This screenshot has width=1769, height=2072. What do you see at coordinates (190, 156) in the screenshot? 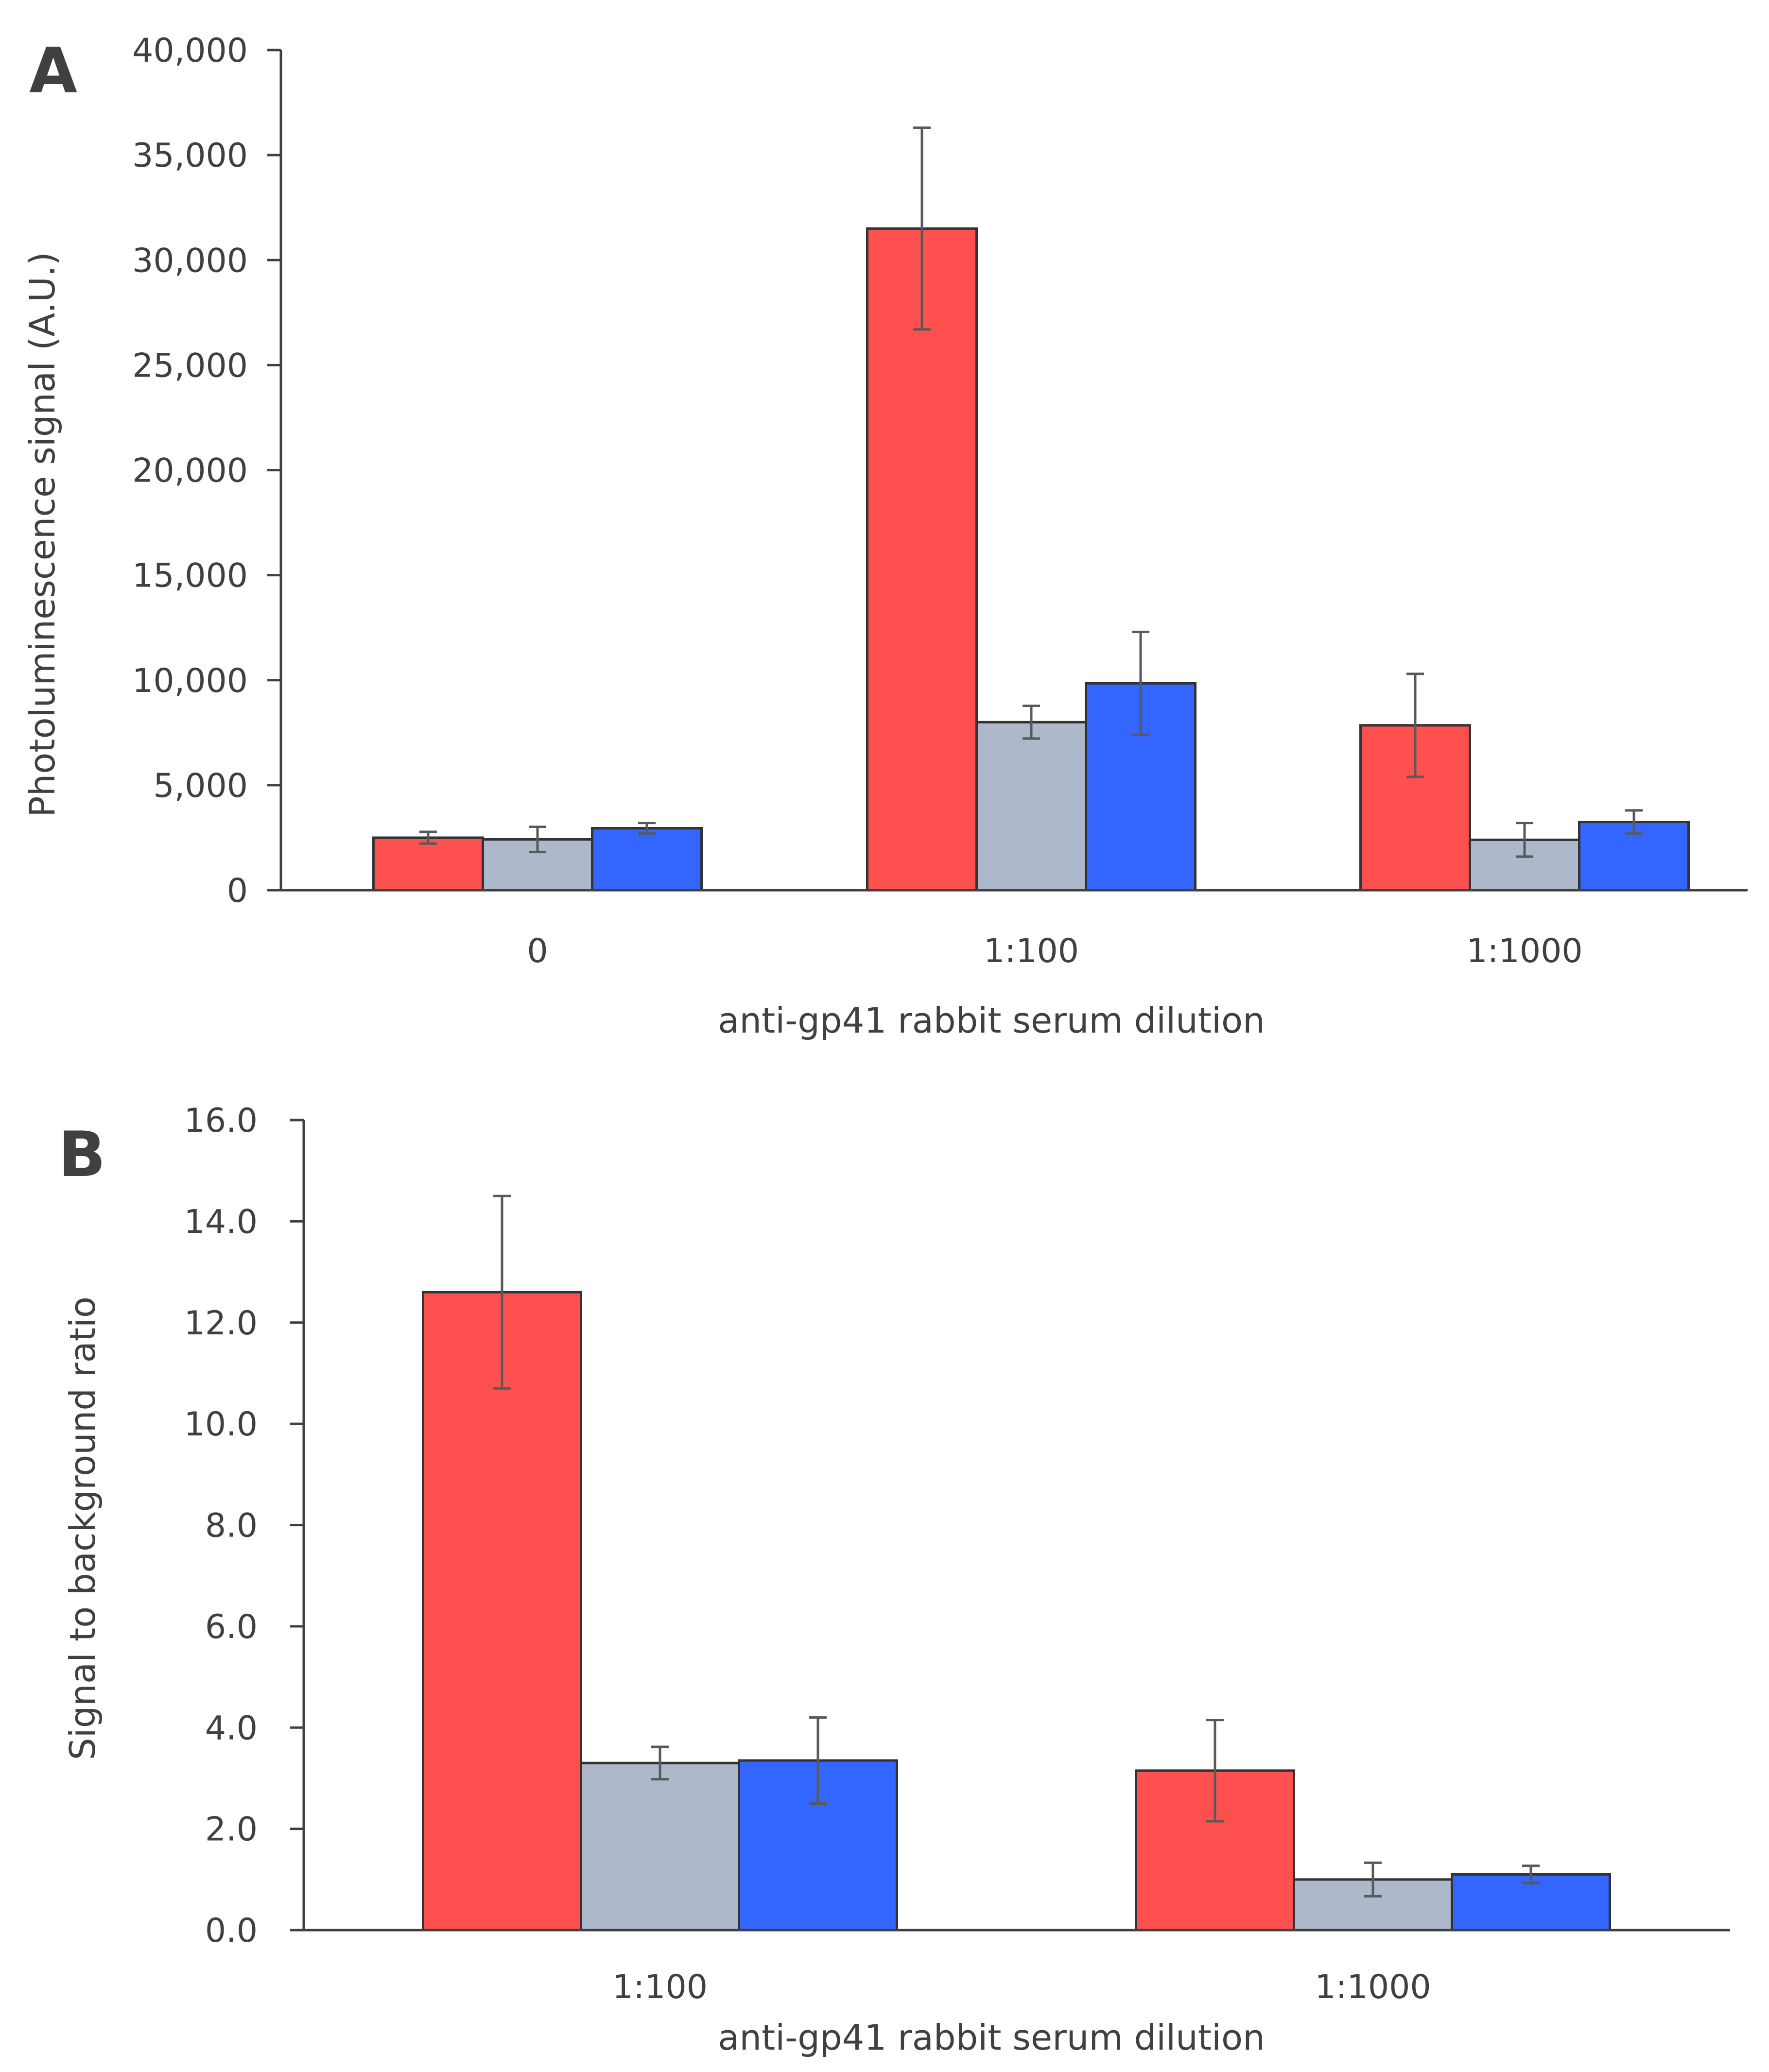
I see `y-tick-label: 35,000` at bounding box center [190, 156].